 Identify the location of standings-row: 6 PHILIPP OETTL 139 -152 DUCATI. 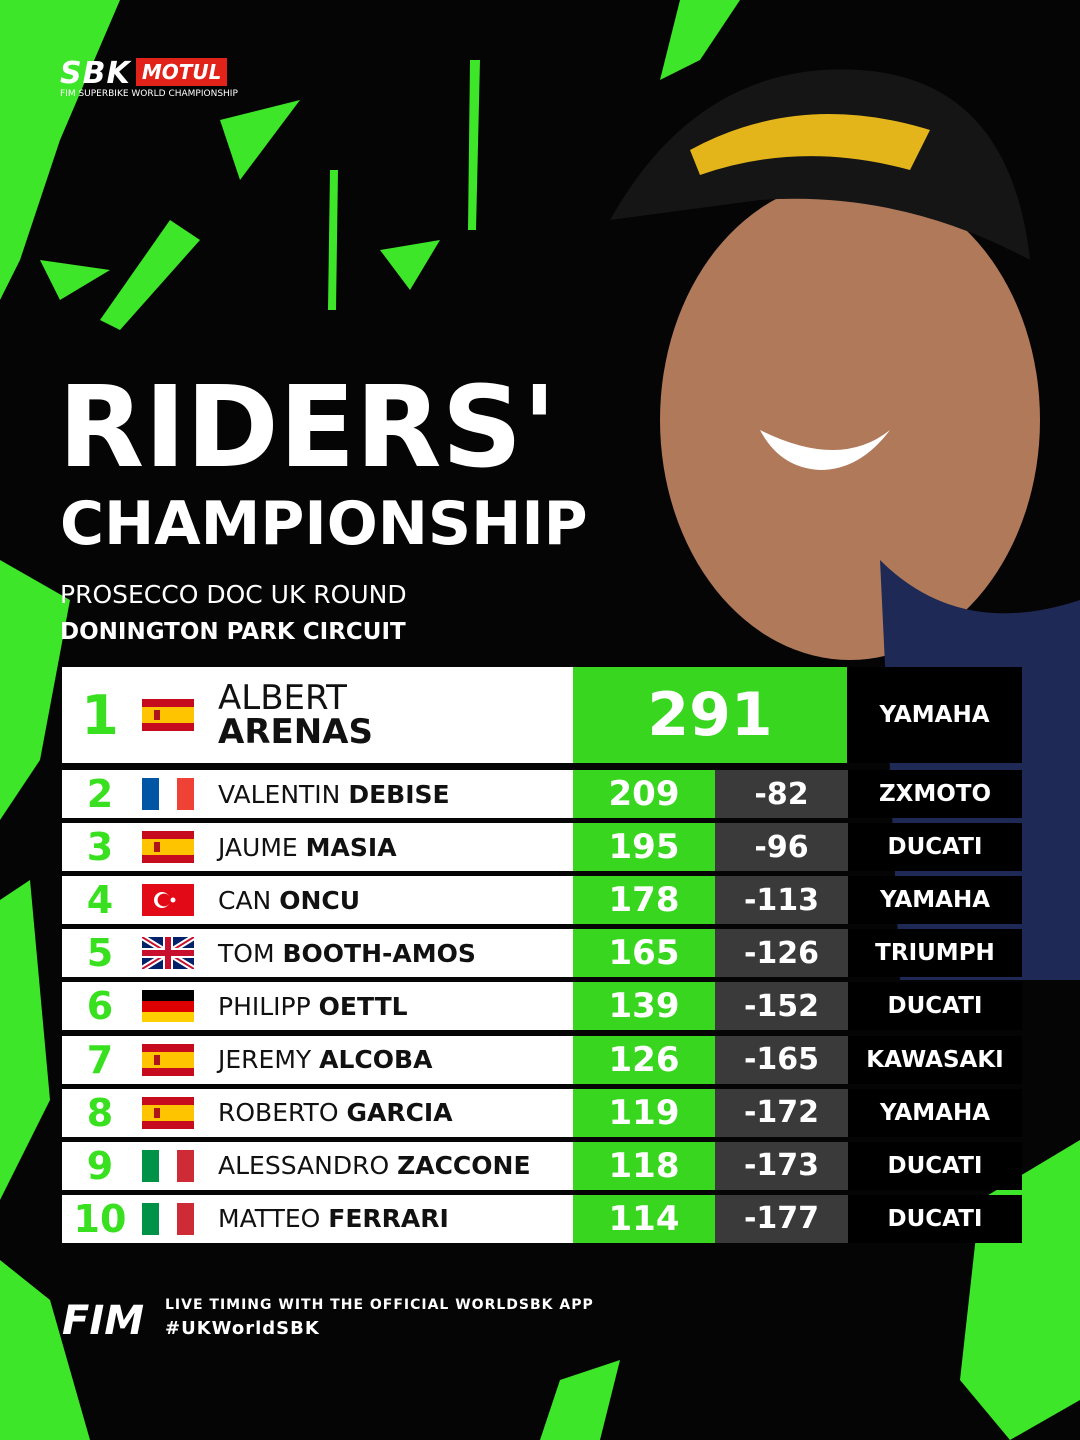
(542, 1006).